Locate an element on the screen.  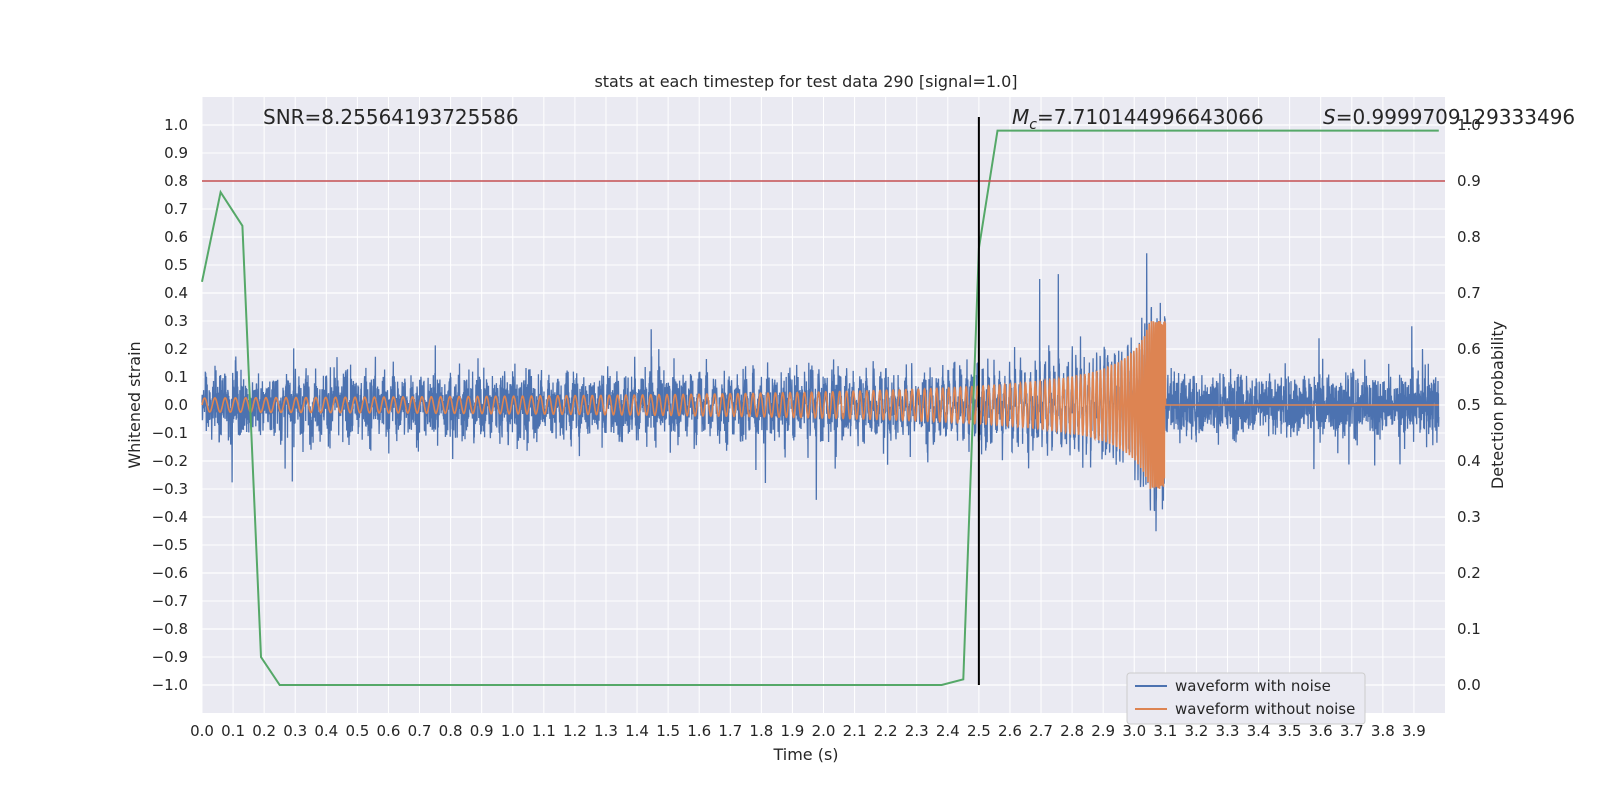
y-tick-label: 0.7 is located at coordinates (176, 209).